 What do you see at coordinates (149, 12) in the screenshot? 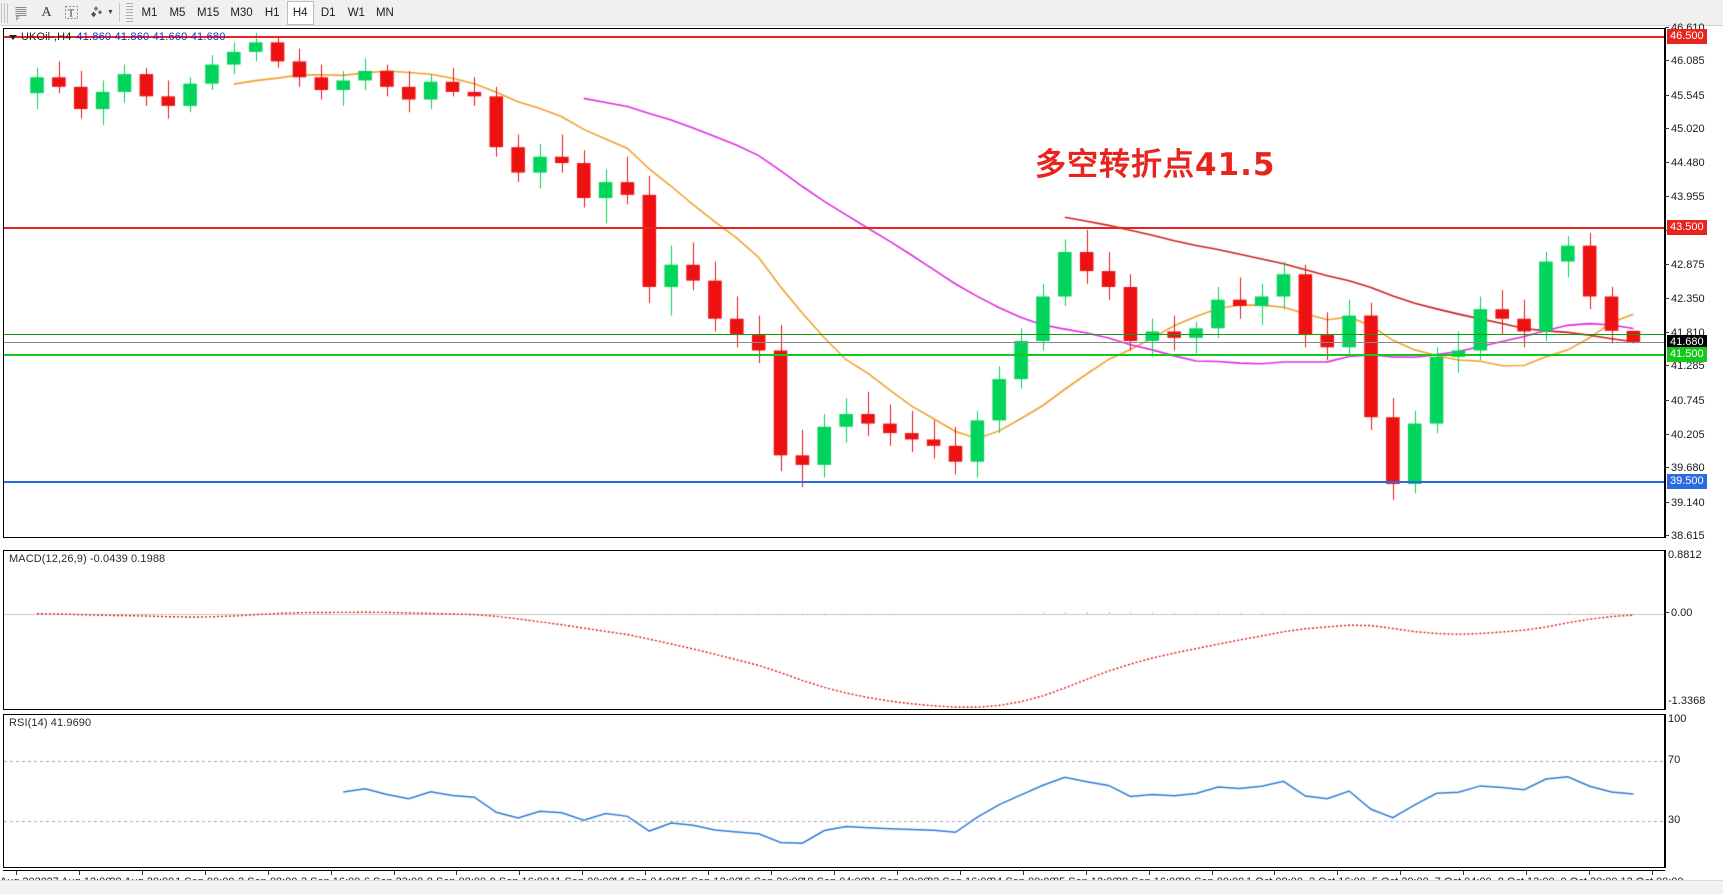
I see `timeframe-m1: M1` at bounding box center [149, 12].